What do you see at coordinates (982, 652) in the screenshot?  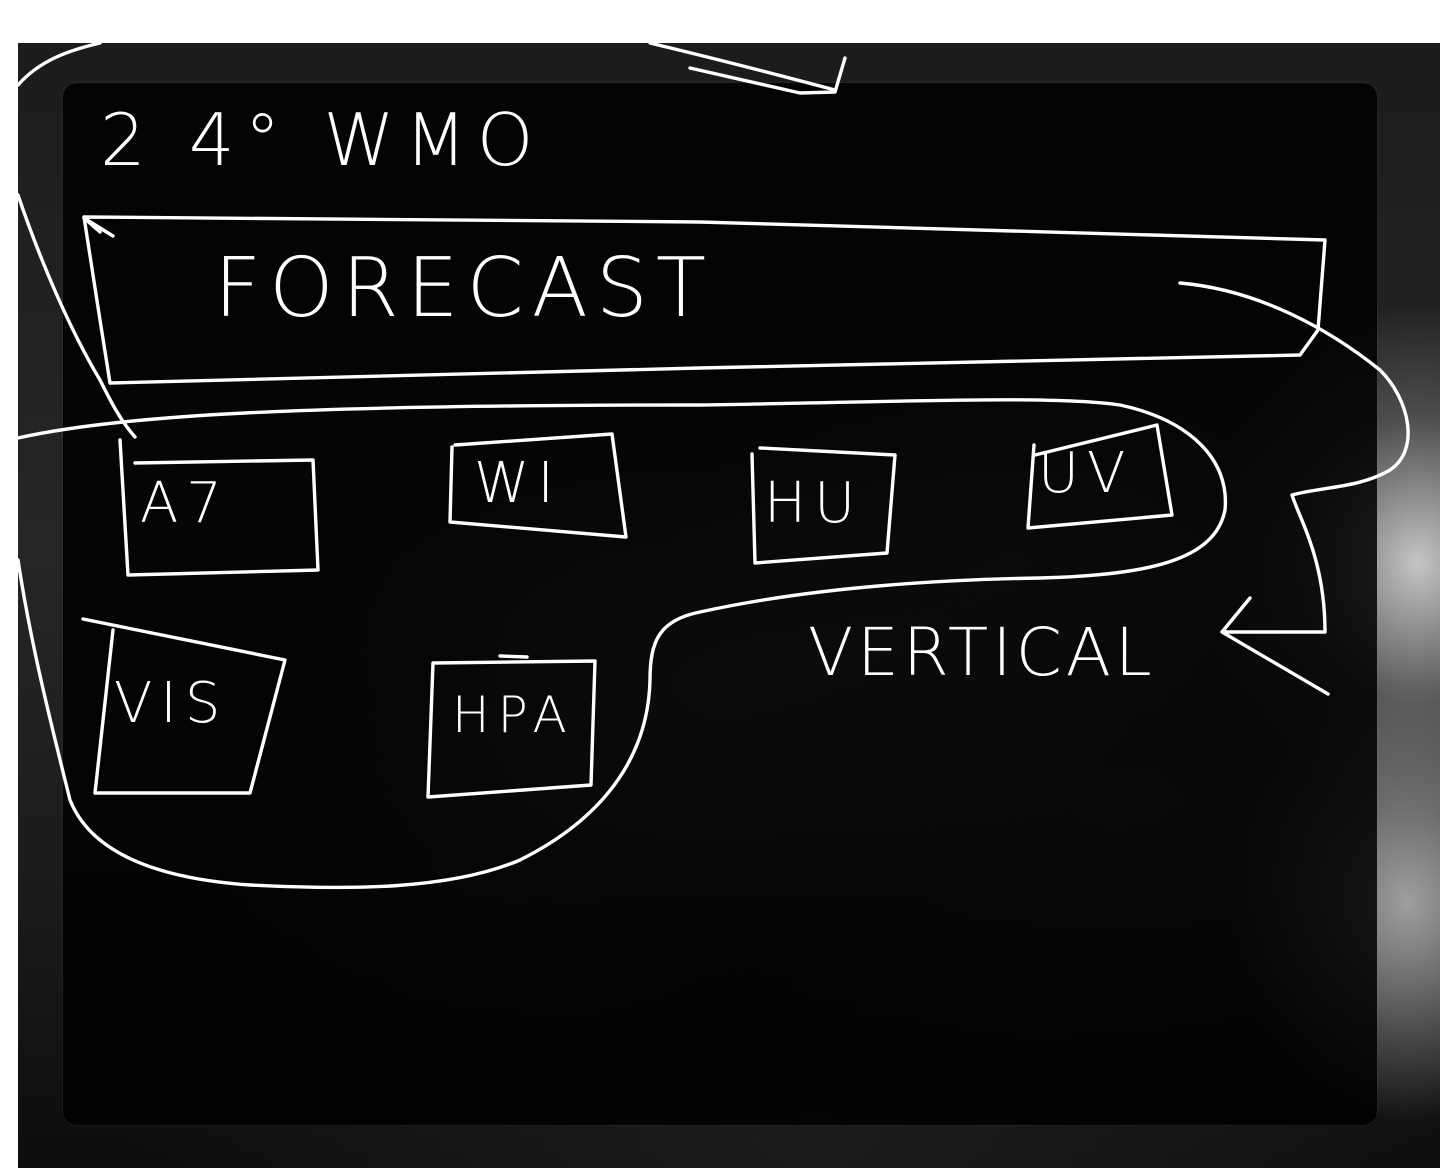 I see `vertical-annotation: VERTICAL` at bounding box center [982, 652].